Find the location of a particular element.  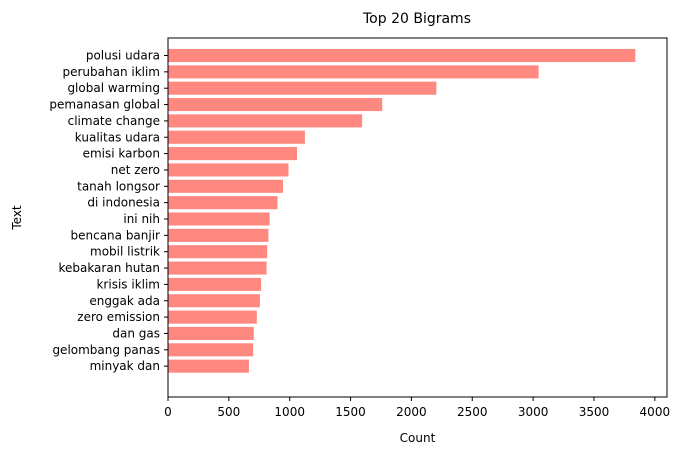

y-tick-label: kualitas udara is located at coordinates (117, 137).